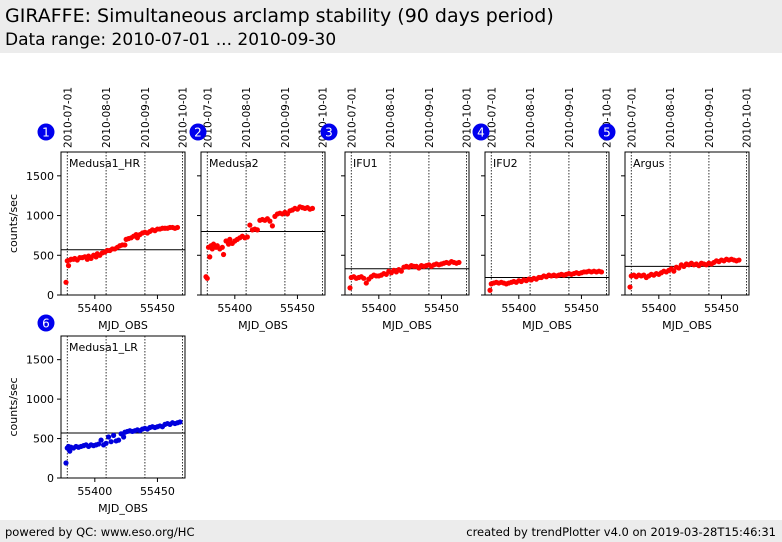  I want to click on panel-number-badge: 6, so click(46, 323).